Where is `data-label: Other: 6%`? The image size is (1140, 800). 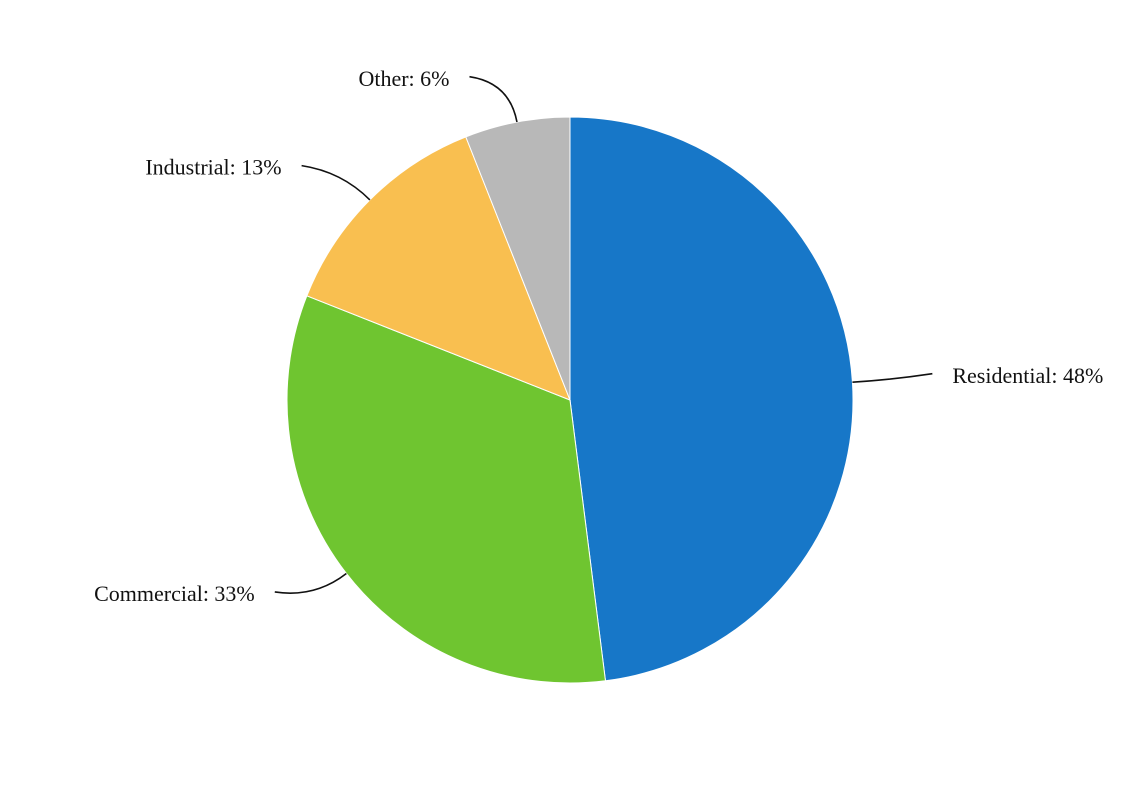 data-label: Other: 6% is located at coordinates (403, 78).